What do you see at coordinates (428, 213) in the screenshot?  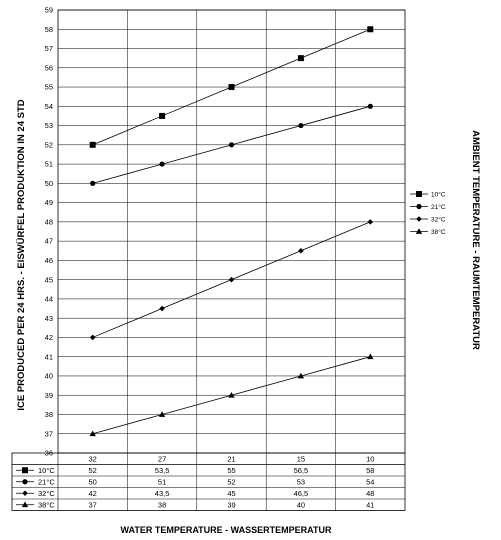 I see `legend: 10°C 21°C 32°C 38°C` at bounding box center [428, 213].